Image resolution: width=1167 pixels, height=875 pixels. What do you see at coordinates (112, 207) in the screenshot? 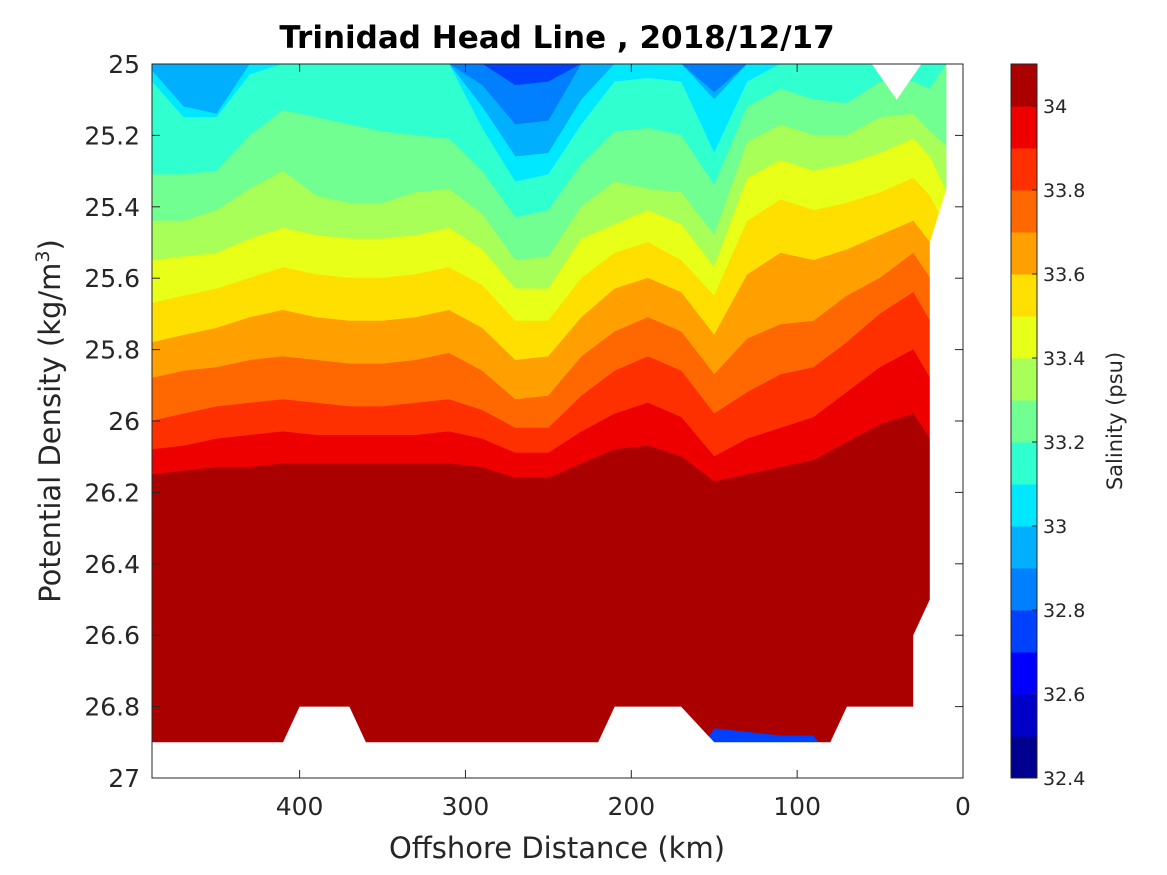
I see `y-tick-label: 25.4` at bounding box center [112, 207].